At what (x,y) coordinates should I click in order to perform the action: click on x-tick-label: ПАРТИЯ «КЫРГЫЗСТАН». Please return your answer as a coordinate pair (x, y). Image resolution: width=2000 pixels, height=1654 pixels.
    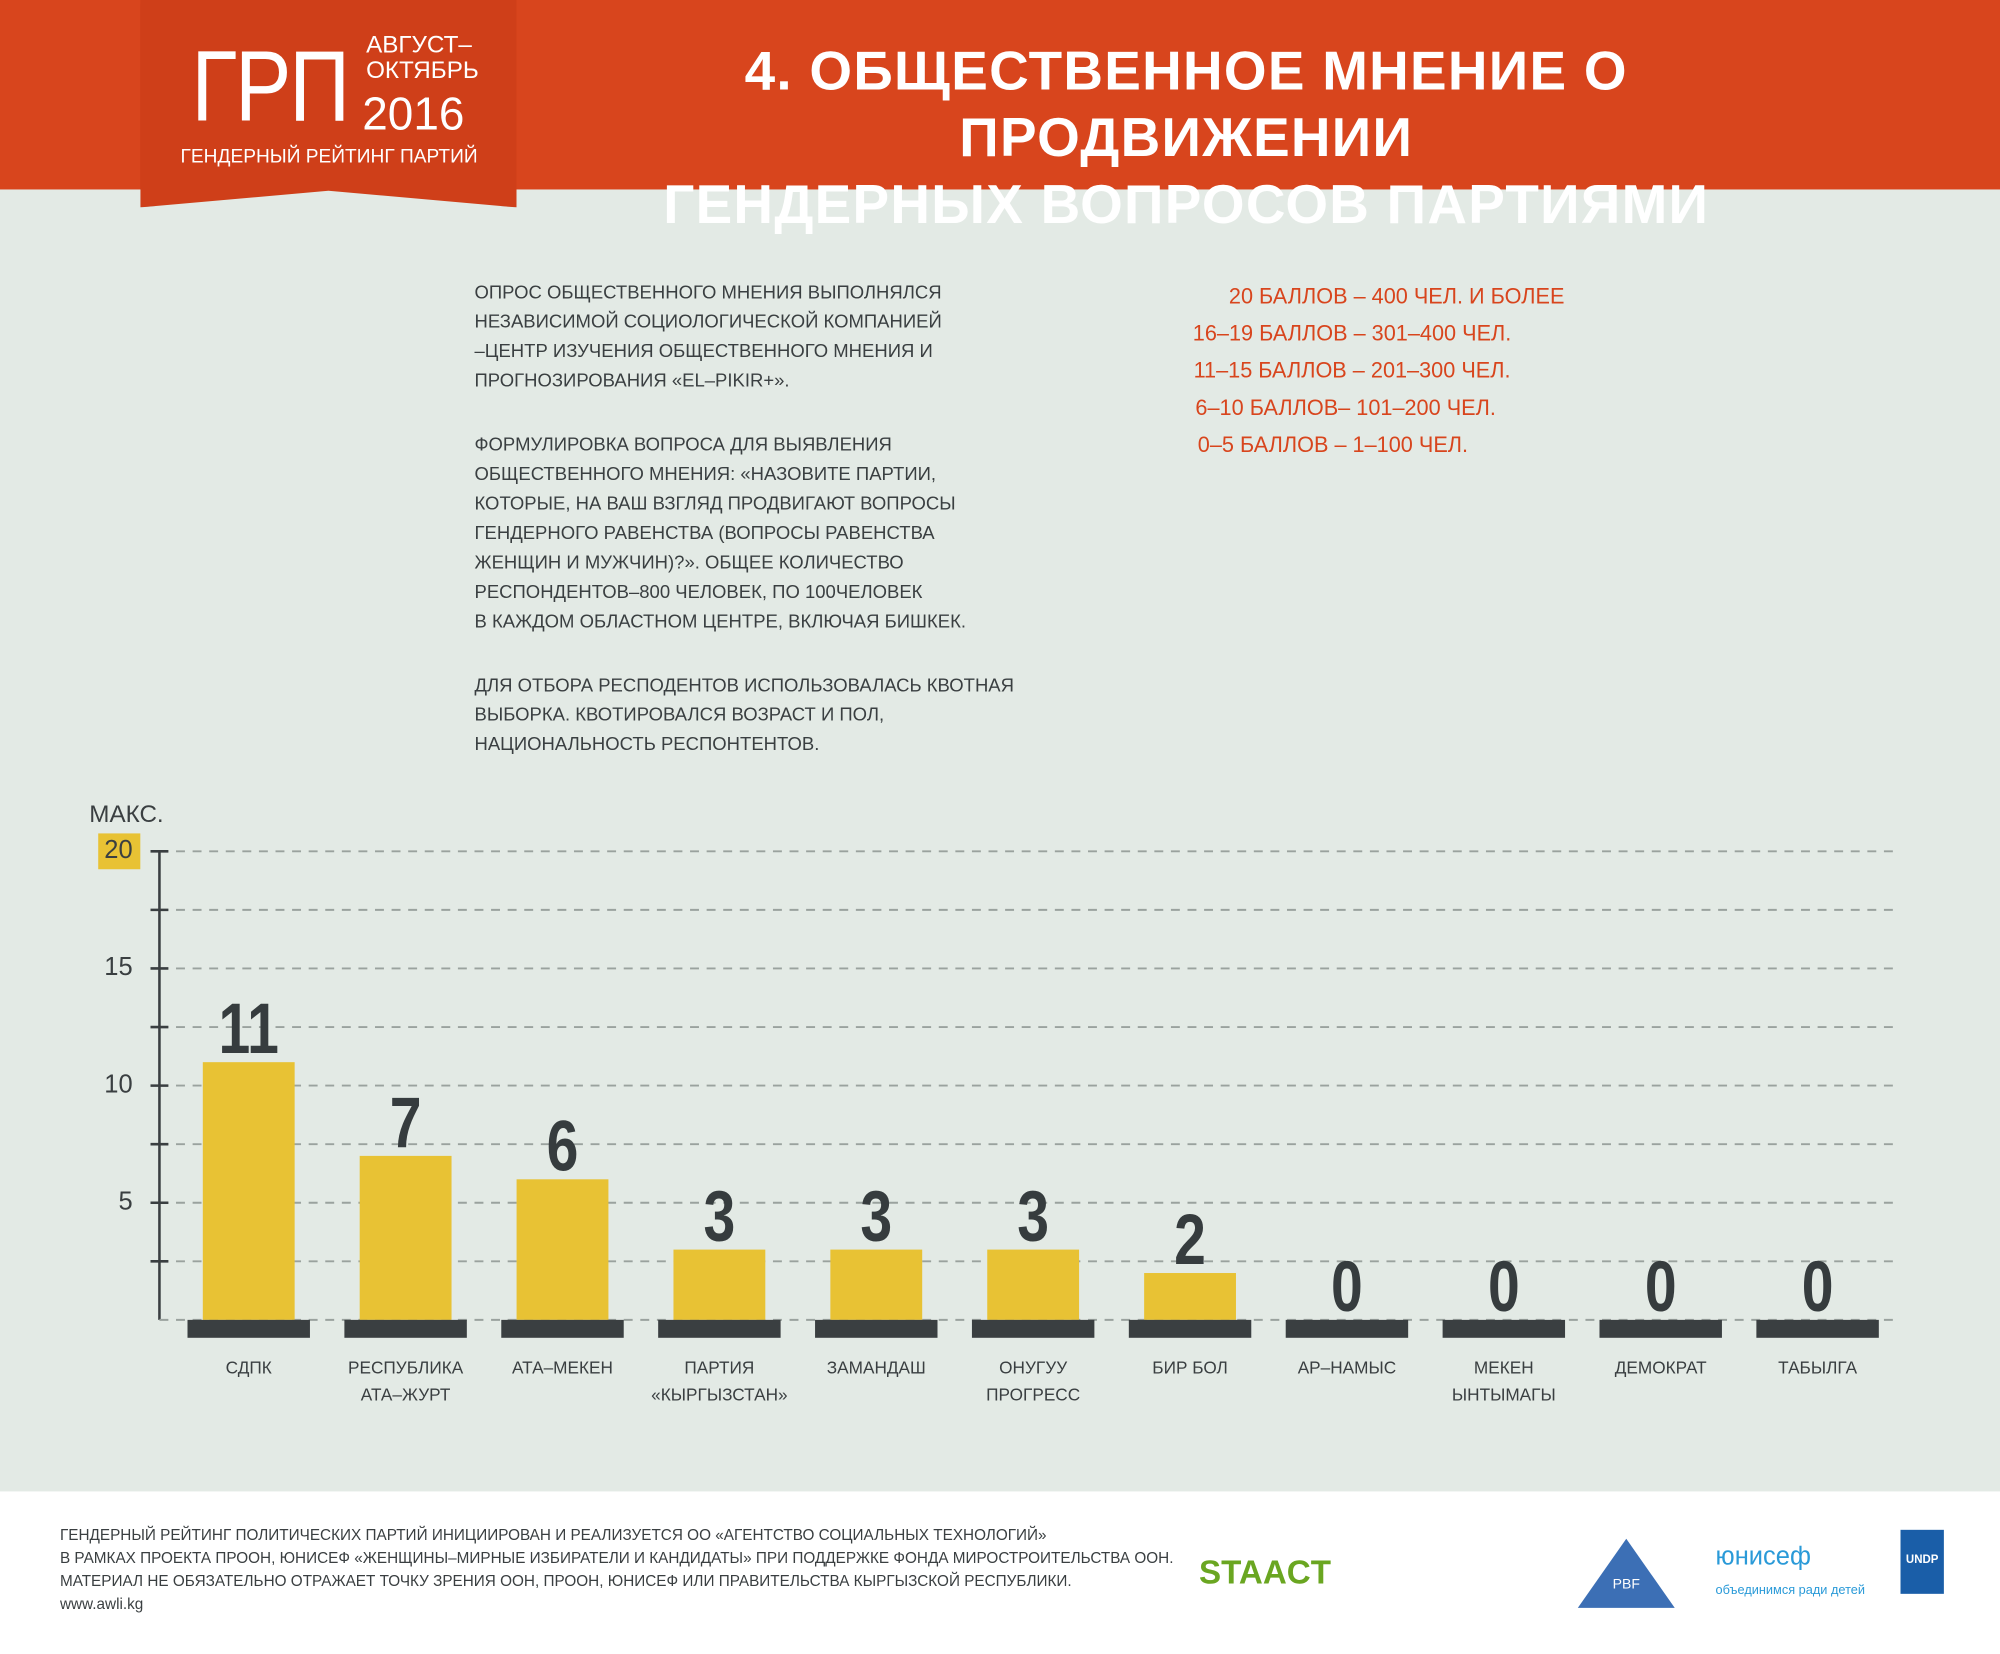
    Looking at the image, I should click on (719, 1381).